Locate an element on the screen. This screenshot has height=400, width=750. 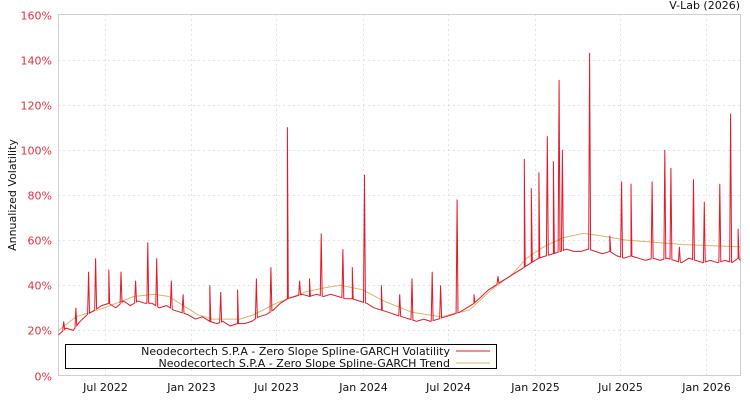
y-tick-label: 80% is located at coordinates (40, 196).